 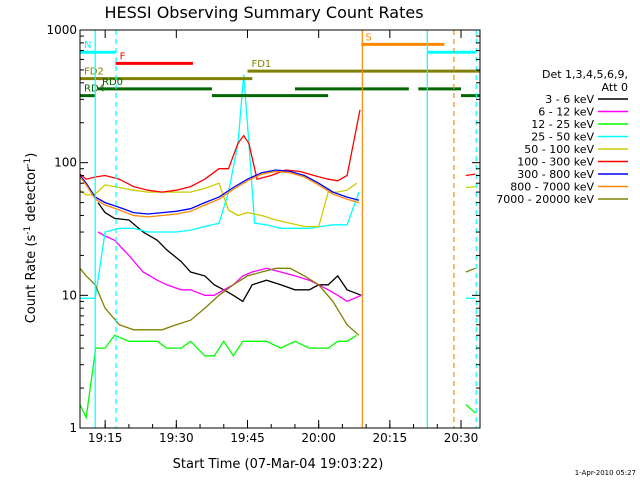 What do you see at coordinates (94, 72) in the screenshot?
I see `flag-label-fd2: FD2` at bounding box center [94, 72].